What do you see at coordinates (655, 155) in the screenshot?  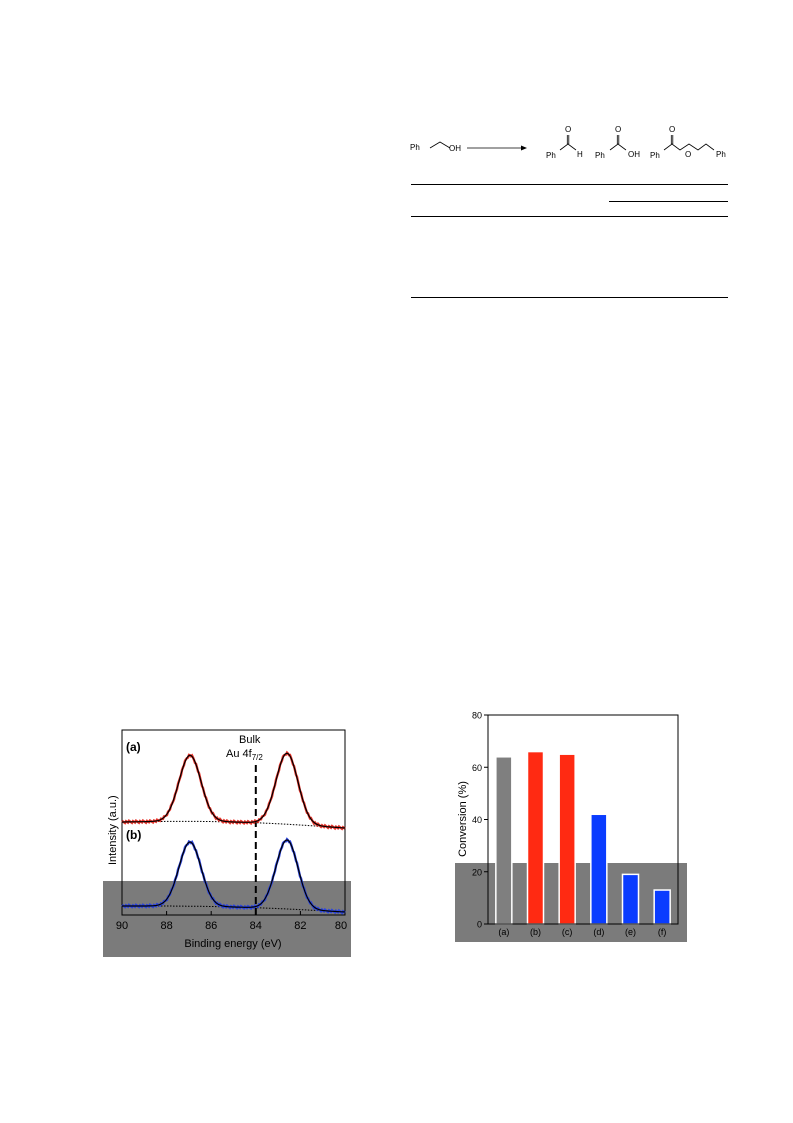 I see `product3-ph-label: Ph` at bounding box center [655, 155].